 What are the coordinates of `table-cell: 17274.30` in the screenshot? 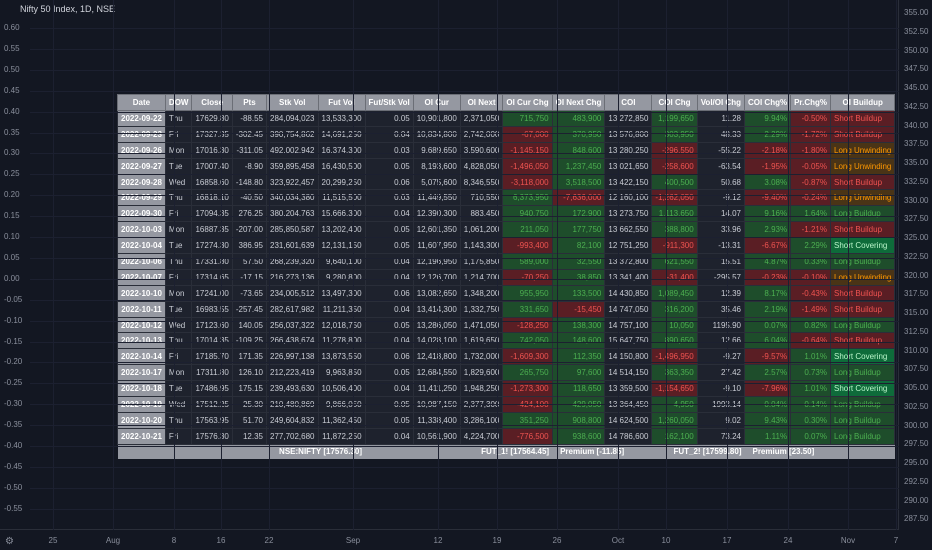 It's located at (212, 246).